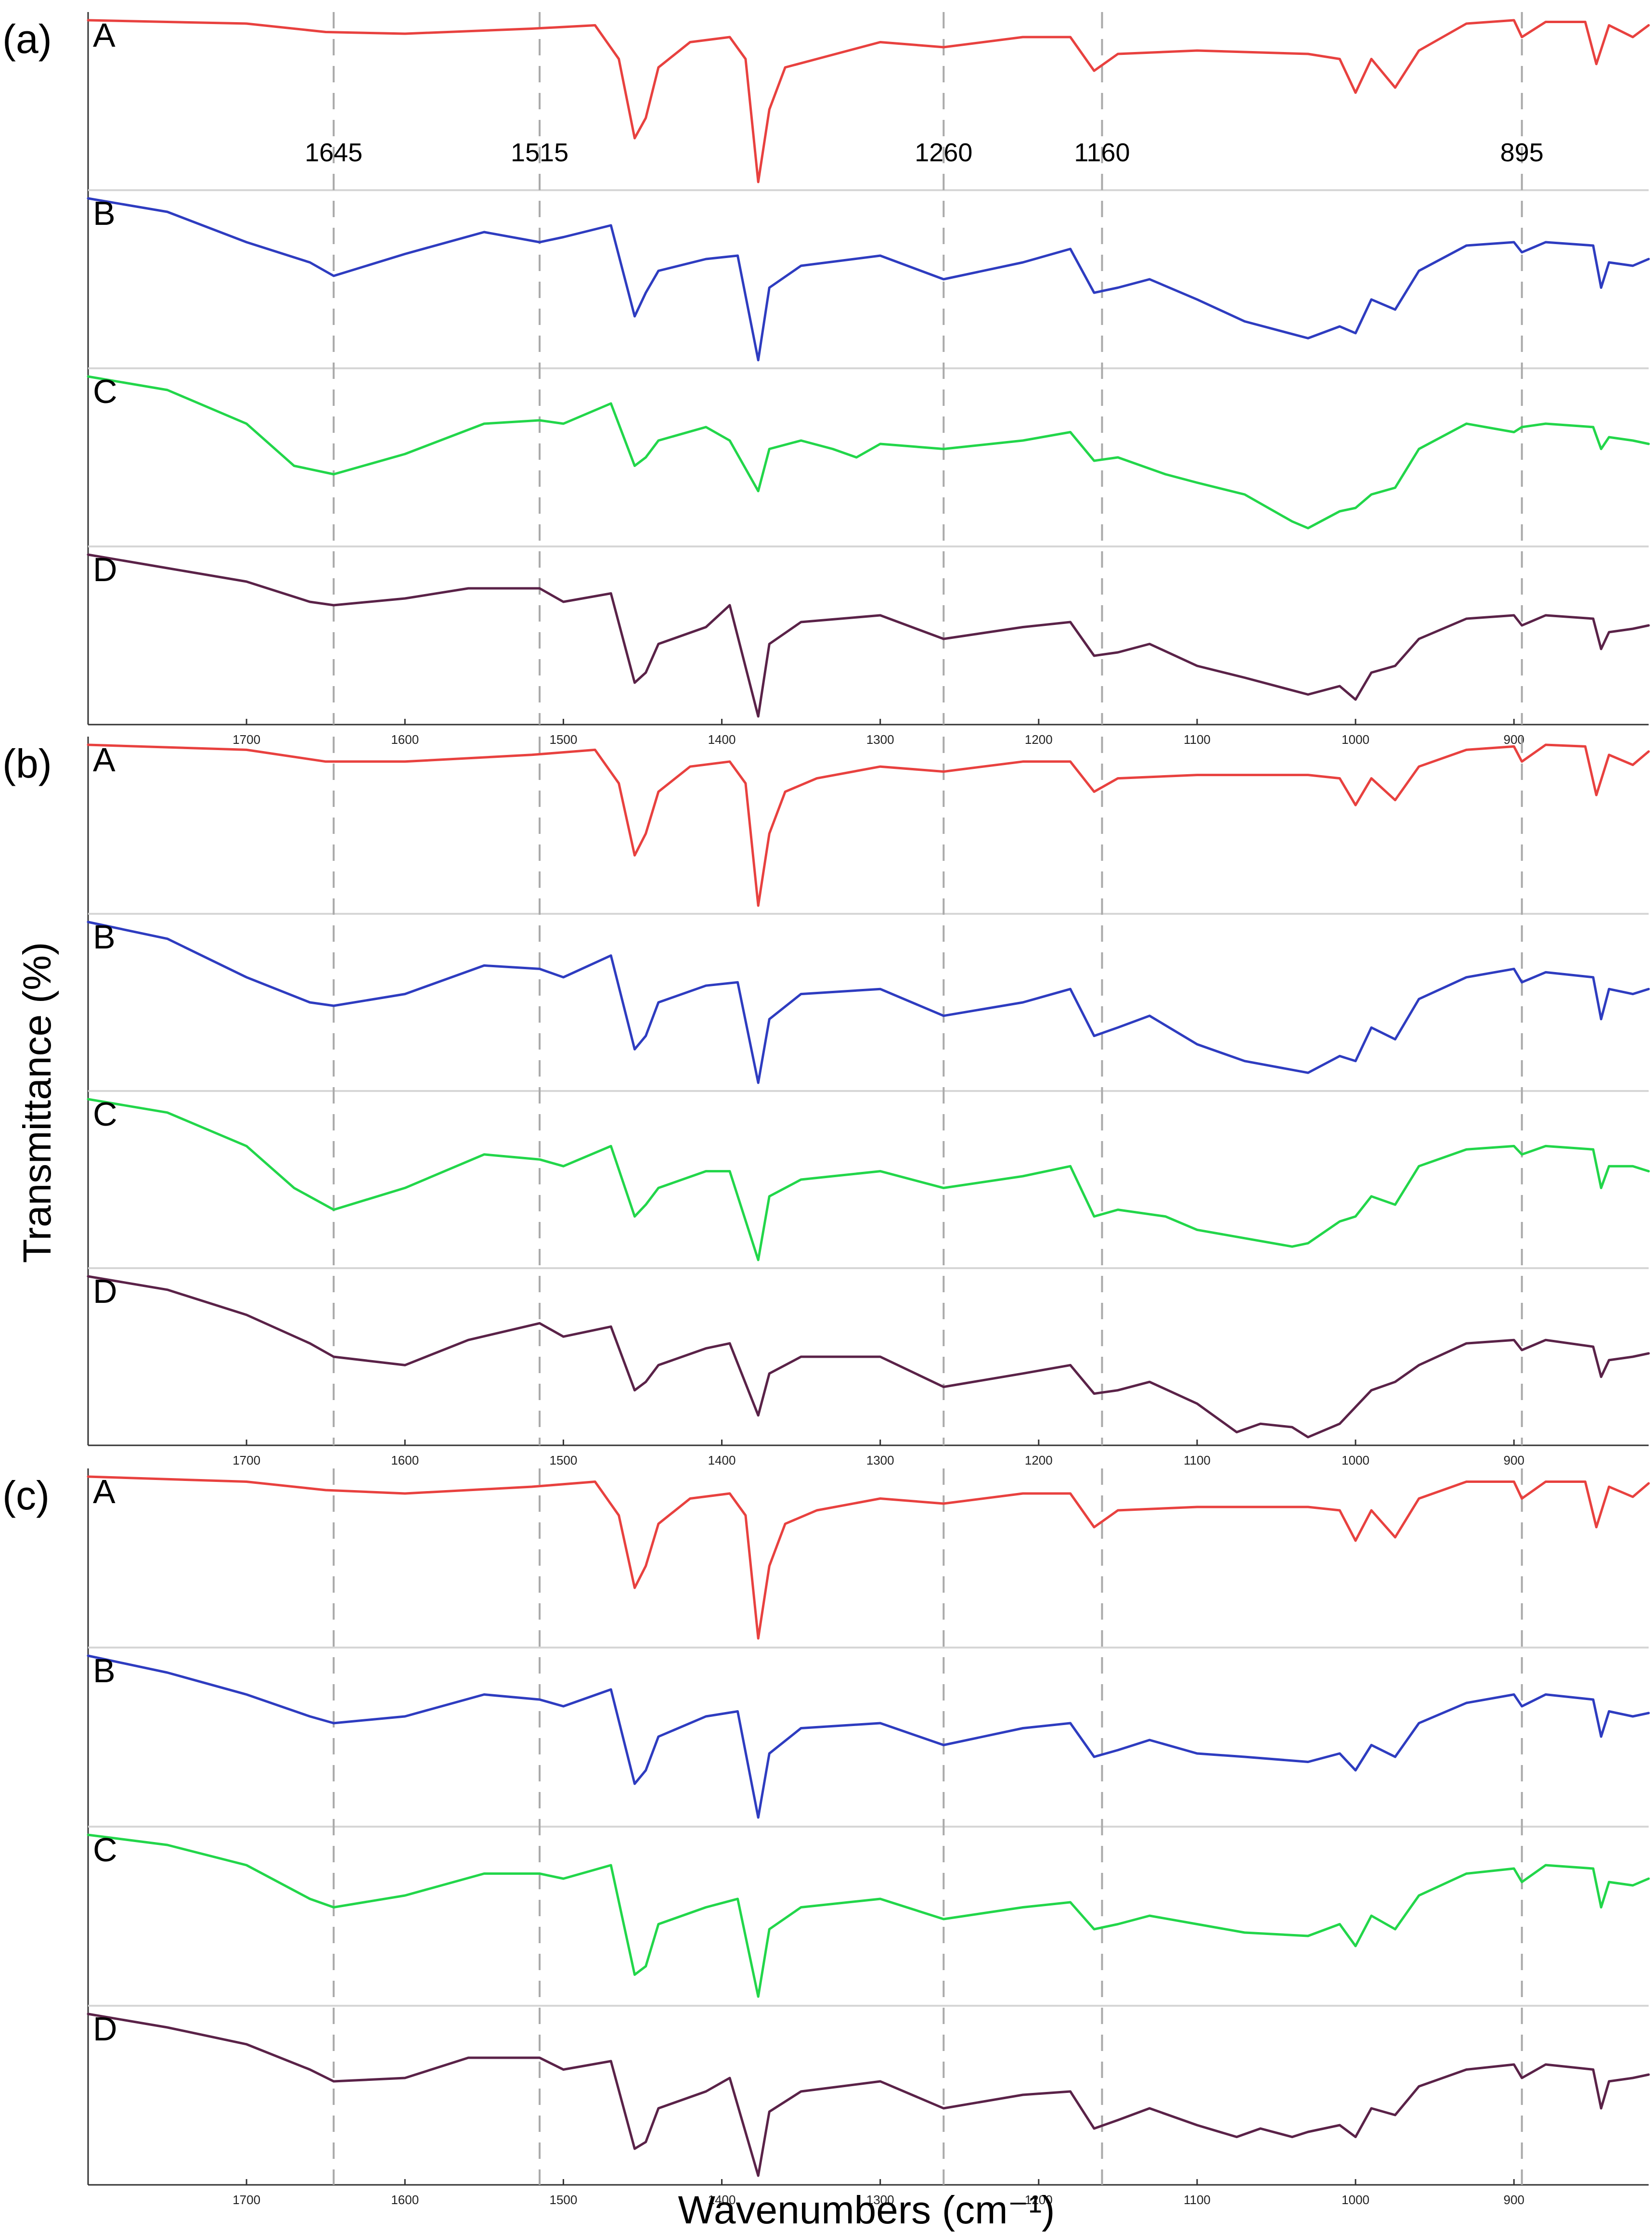  Describe the element at coordinates (333, 153) in the screenshot. I see `reference-label: 1645` at that location.